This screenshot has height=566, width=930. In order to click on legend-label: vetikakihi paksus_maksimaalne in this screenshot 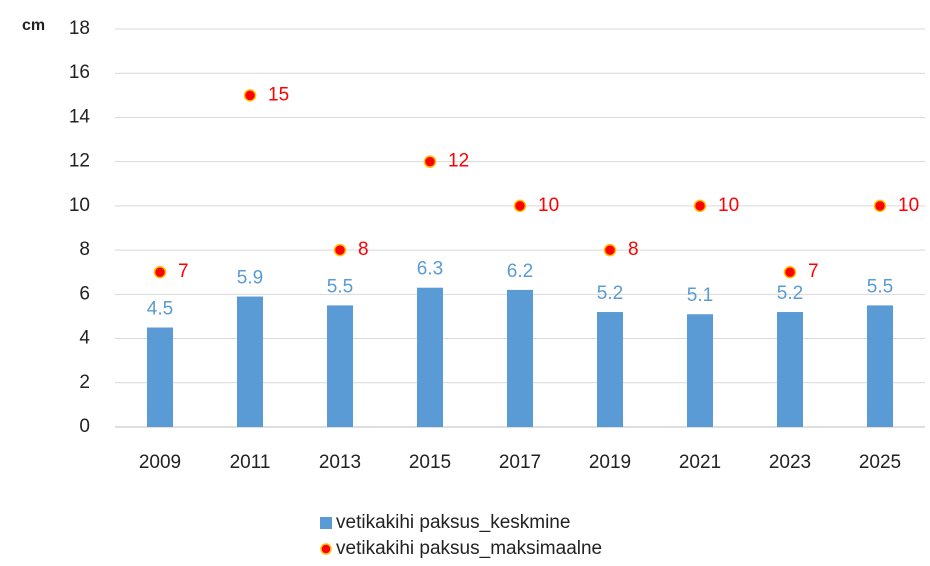, I will do `click(469, 548)`.